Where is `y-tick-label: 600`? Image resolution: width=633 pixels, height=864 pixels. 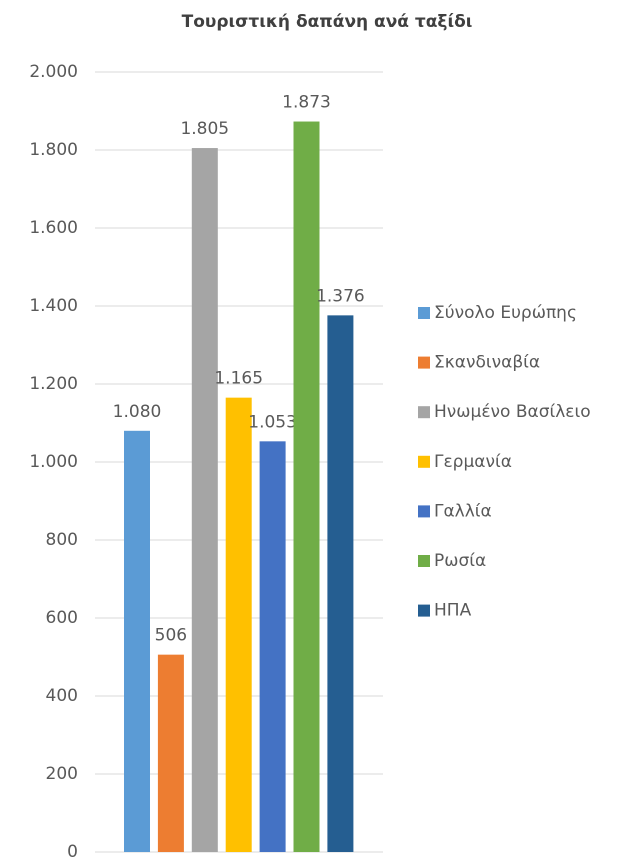 y-tick-label: 600 is located at coordinates (62, 618).